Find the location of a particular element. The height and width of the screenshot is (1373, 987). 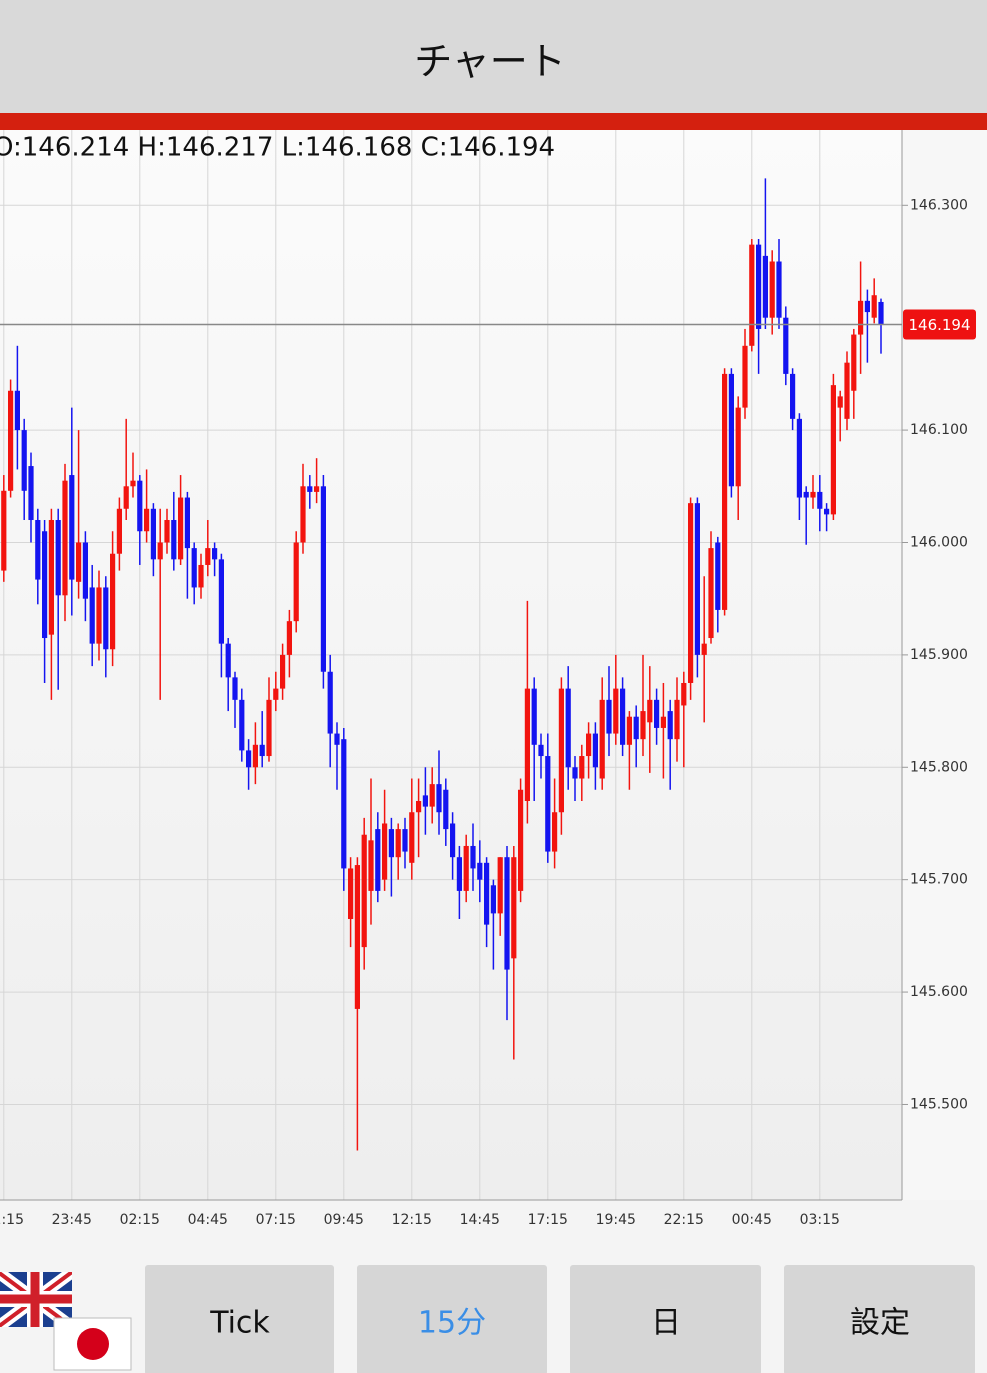

price-tag is located at coordinates (939, 324).